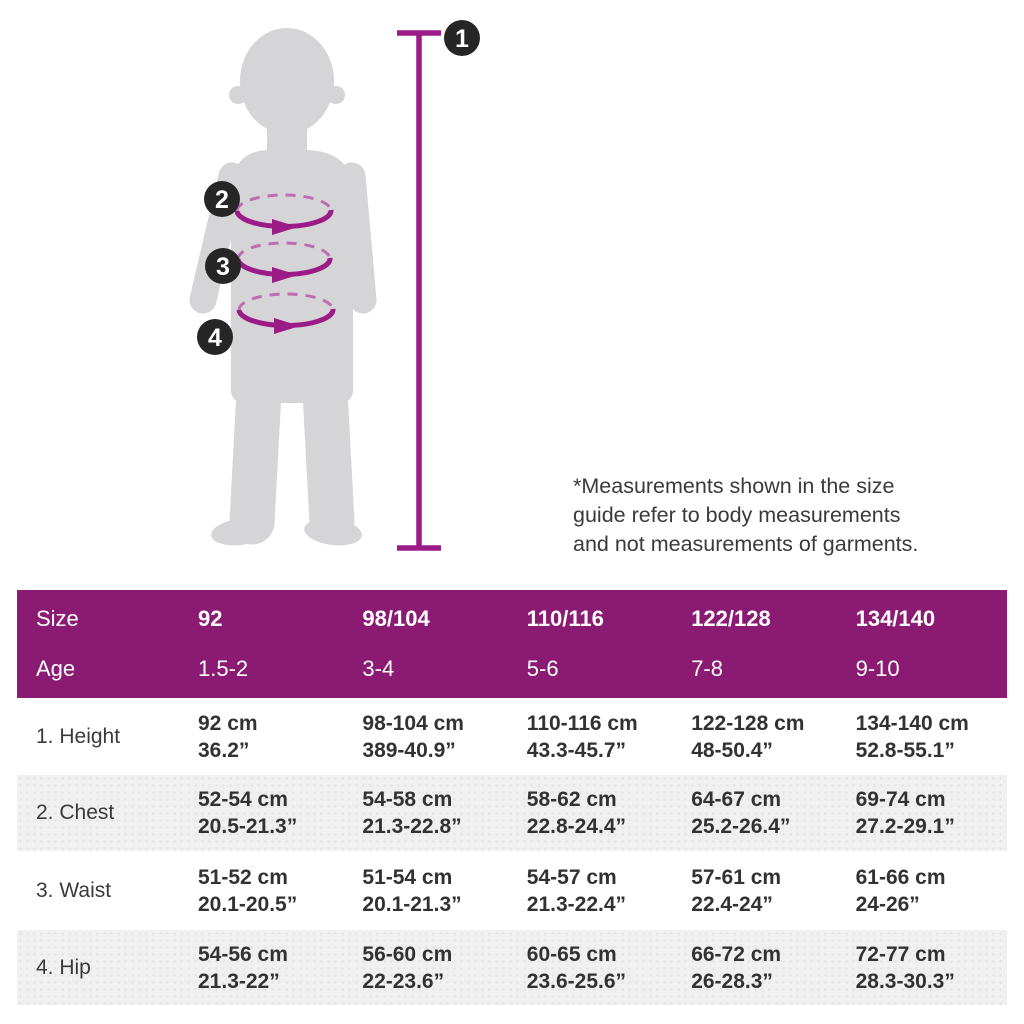  I want to click on hip-tape-icon, so click(286, 313).